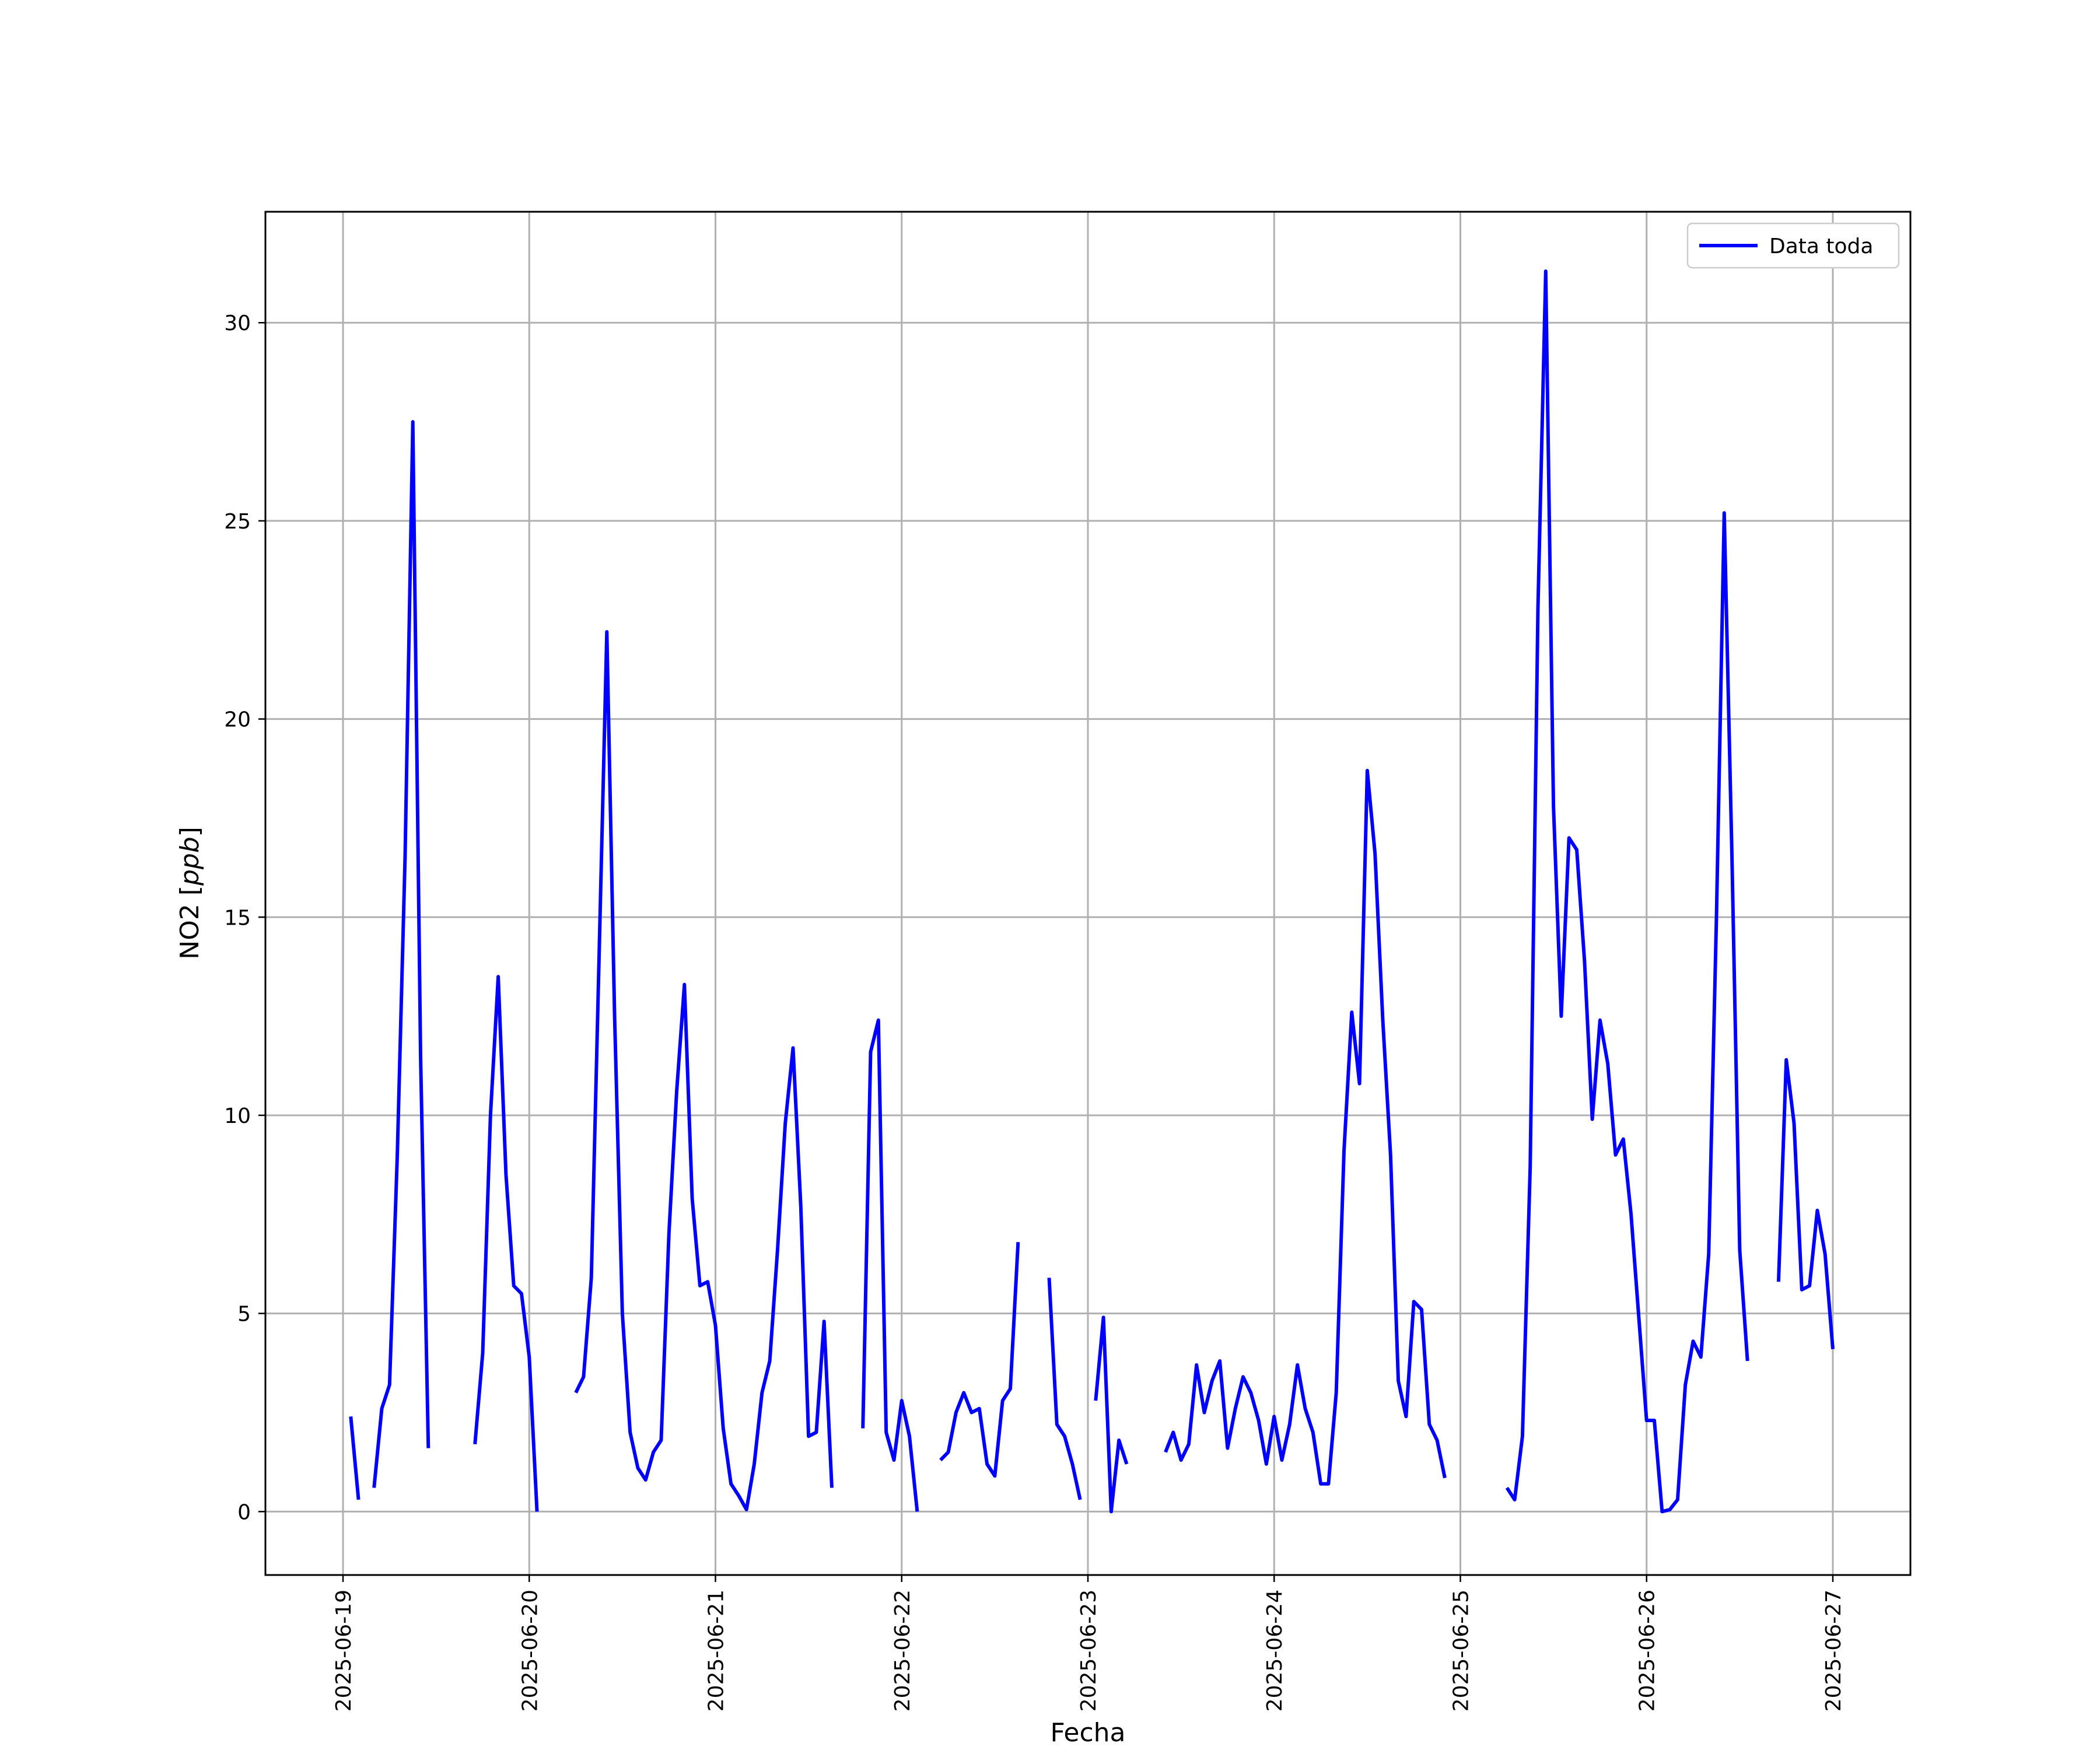 The height and width of the screenshot is (1750, 2100). What do you see at coordinates (1834, 1651) in the screenshot?
I see `x-tick-label: 2025-06-27` at bounding box center [1834, 1651].